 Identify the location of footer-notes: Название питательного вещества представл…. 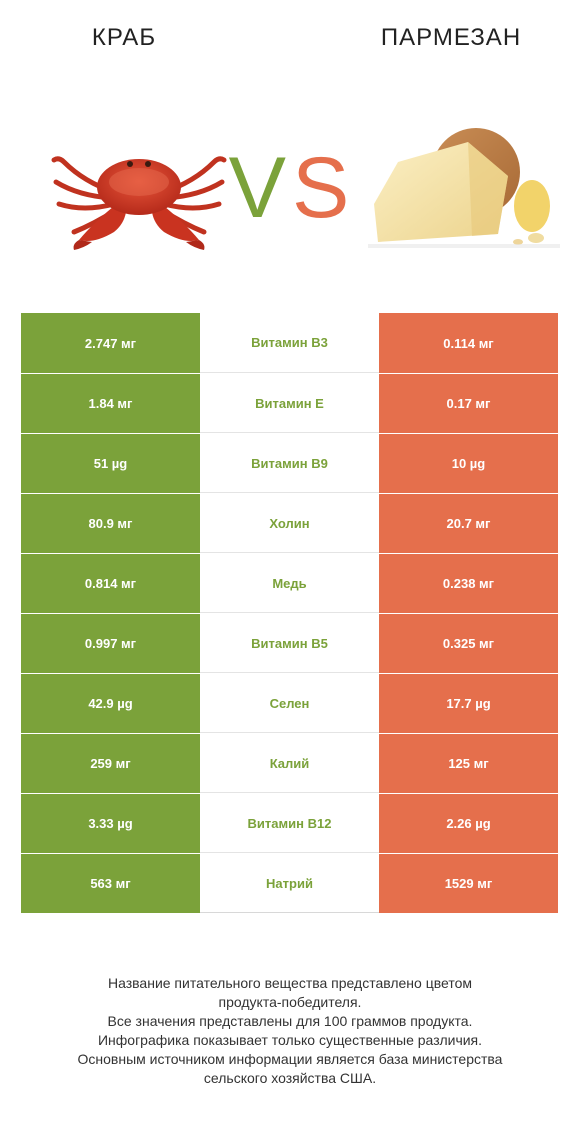
(290, 1031).